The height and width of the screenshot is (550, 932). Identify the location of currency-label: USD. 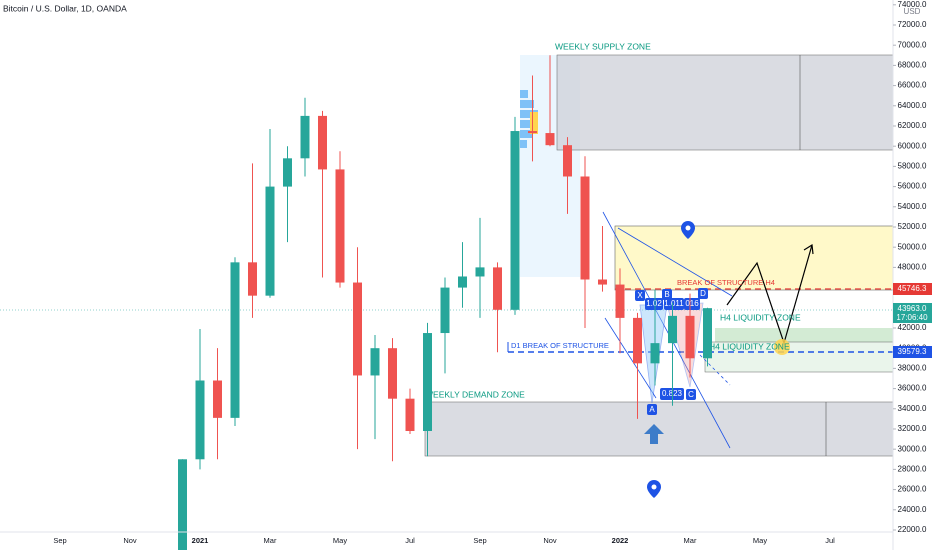
(912, 11).